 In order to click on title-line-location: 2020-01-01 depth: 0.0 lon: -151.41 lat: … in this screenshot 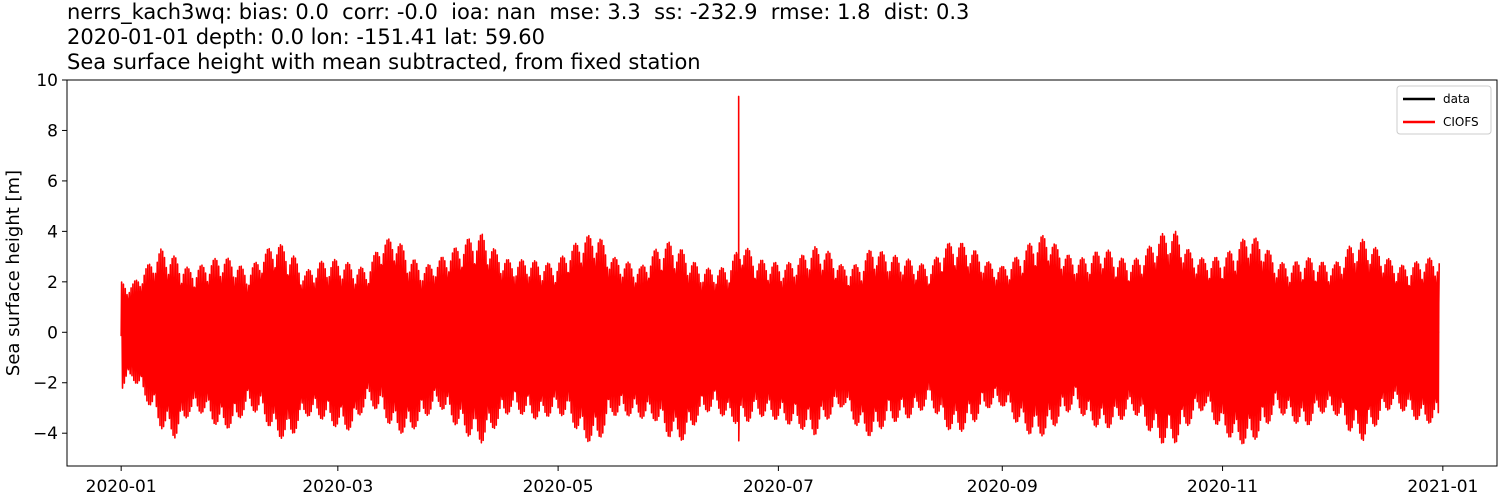, I will do `click(306, 37)`.